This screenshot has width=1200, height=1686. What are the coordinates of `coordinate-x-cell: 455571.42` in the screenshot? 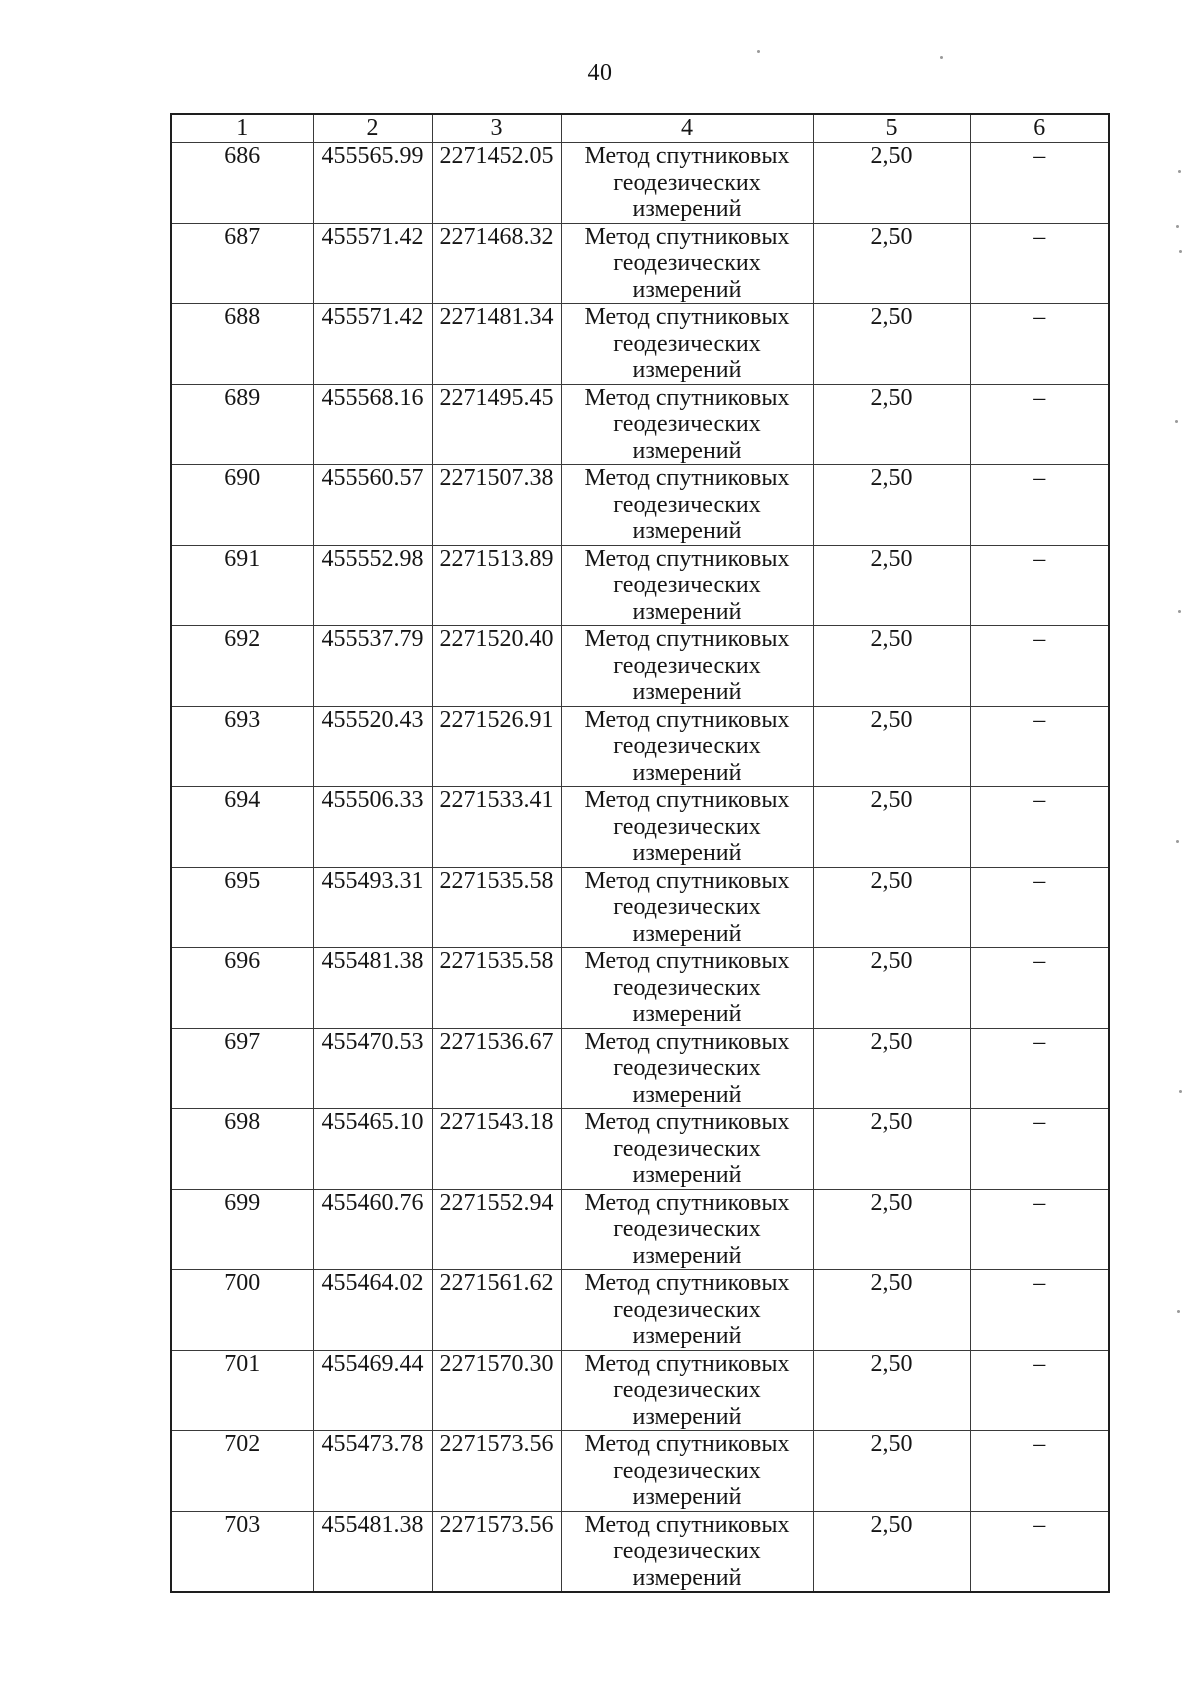 It's located at (372, 344).